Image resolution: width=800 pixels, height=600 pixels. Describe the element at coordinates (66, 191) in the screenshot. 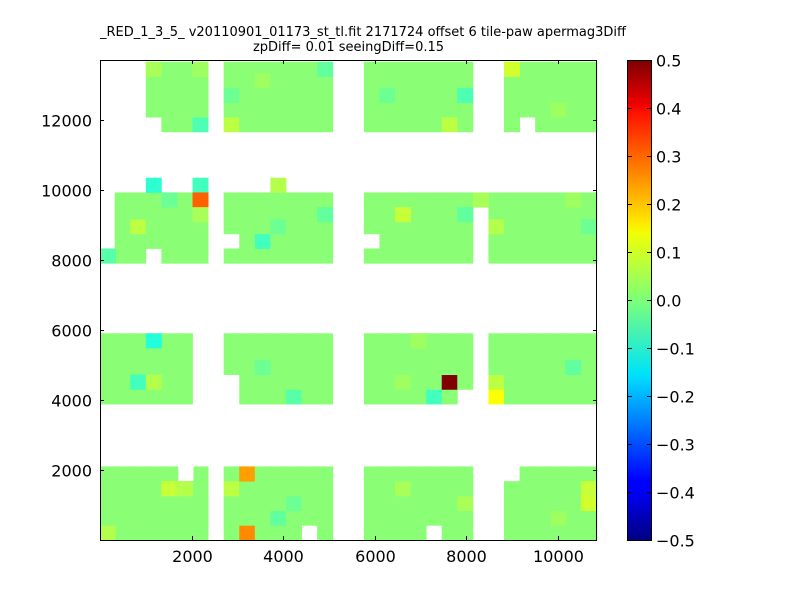

I see `y-tick-label: 10000` at that location.